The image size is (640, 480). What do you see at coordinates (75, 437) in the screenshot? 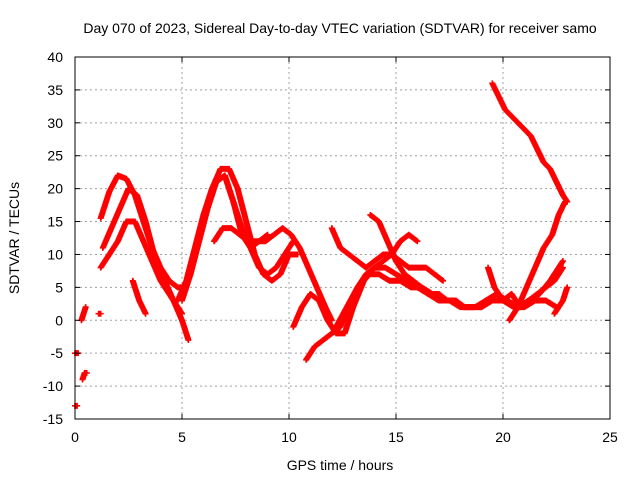
I see `x-tick-label: 0` at bounding box center [75, 437].